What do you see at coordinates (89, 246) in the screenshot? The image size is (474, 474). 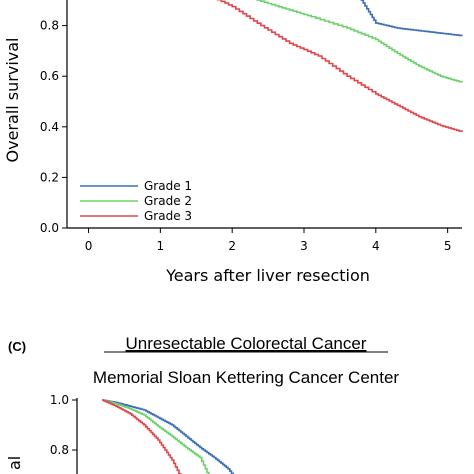 I see `x-tick-label: 0` at bounding box center [89, 246].